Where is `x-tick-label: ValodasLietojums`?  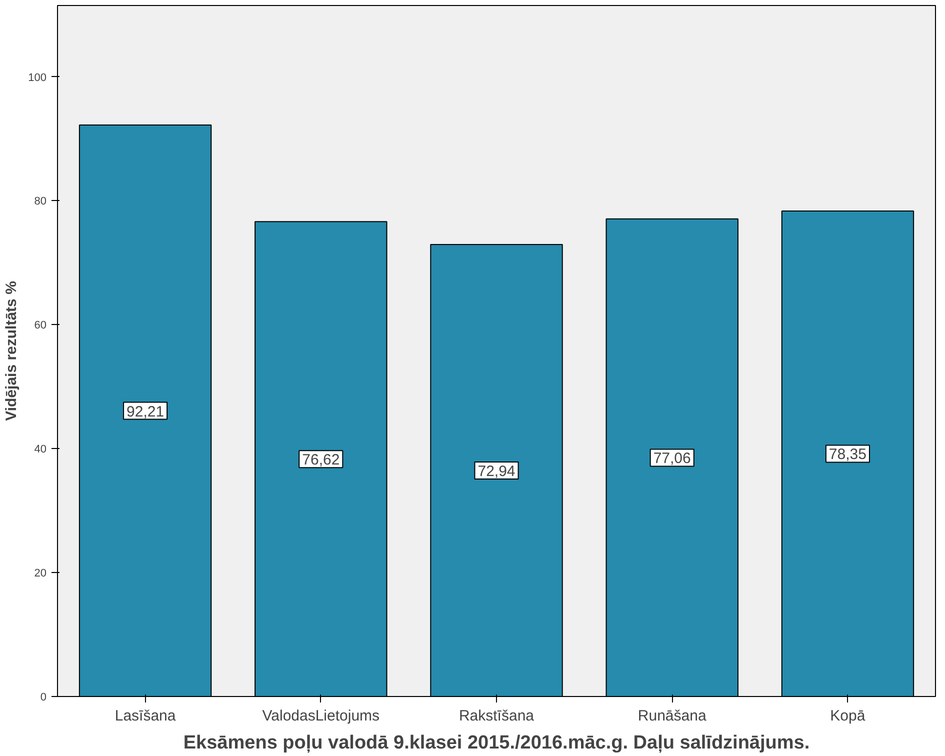
x-tick-label: ValodasLietojums is located at coordinates (321, 716).